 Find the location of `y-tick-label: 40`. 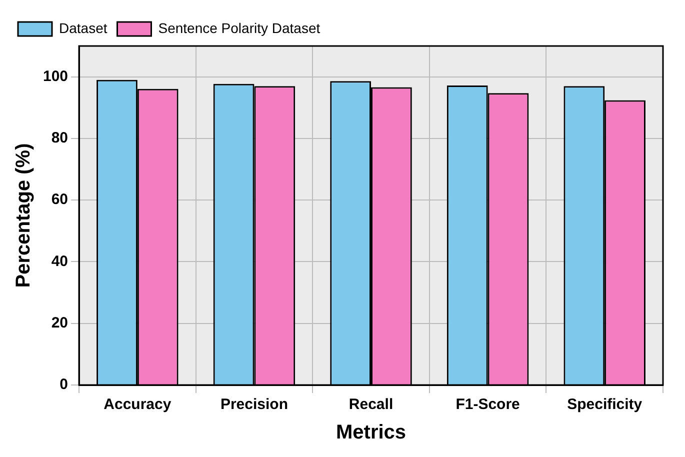

y-tick-label: 40 is located at coordinates (59, 261).